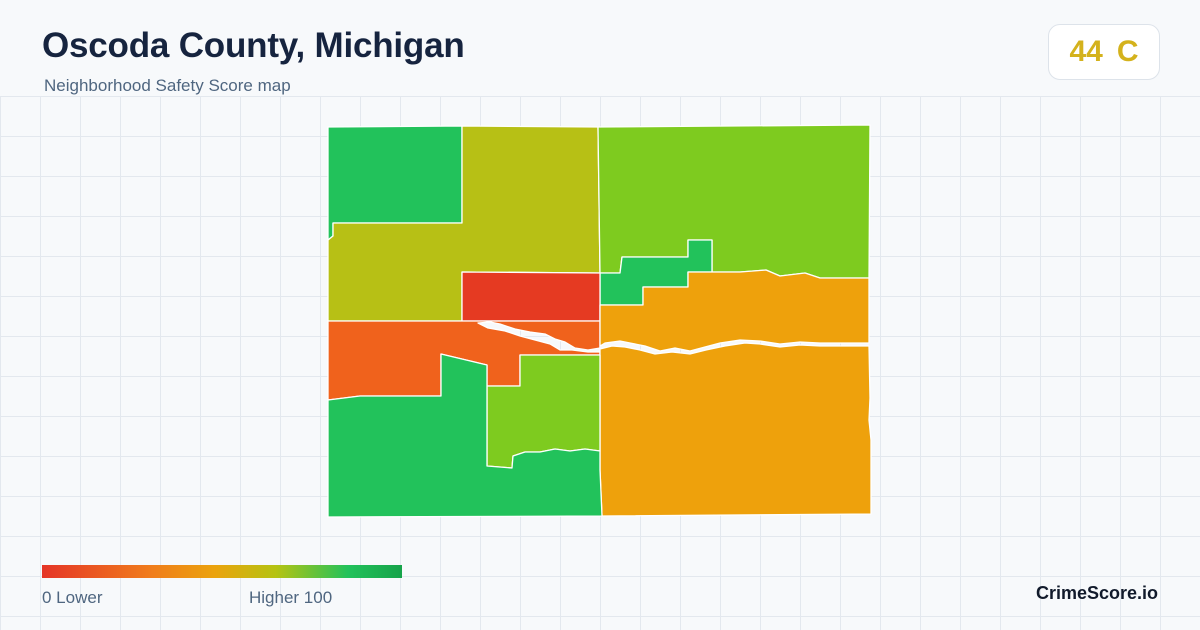  I want to click on score-value: 44, so click(1086, 51).